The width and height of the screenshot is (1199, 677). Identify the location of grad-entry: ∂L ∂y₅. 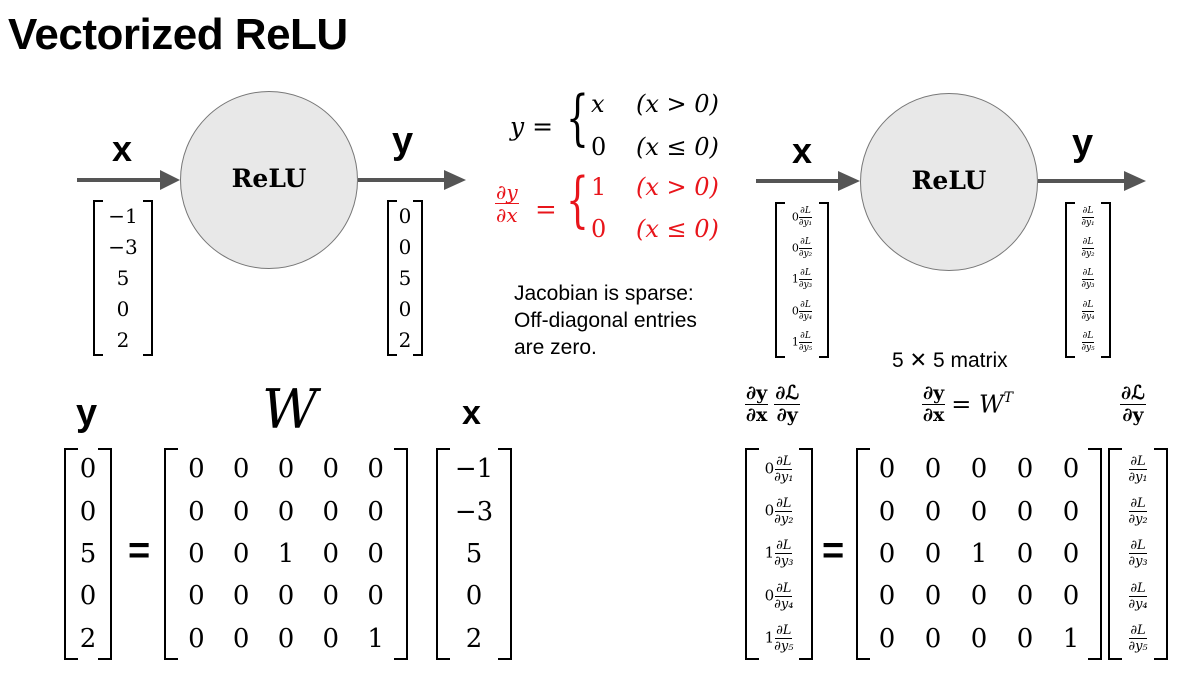
(1138, 639).